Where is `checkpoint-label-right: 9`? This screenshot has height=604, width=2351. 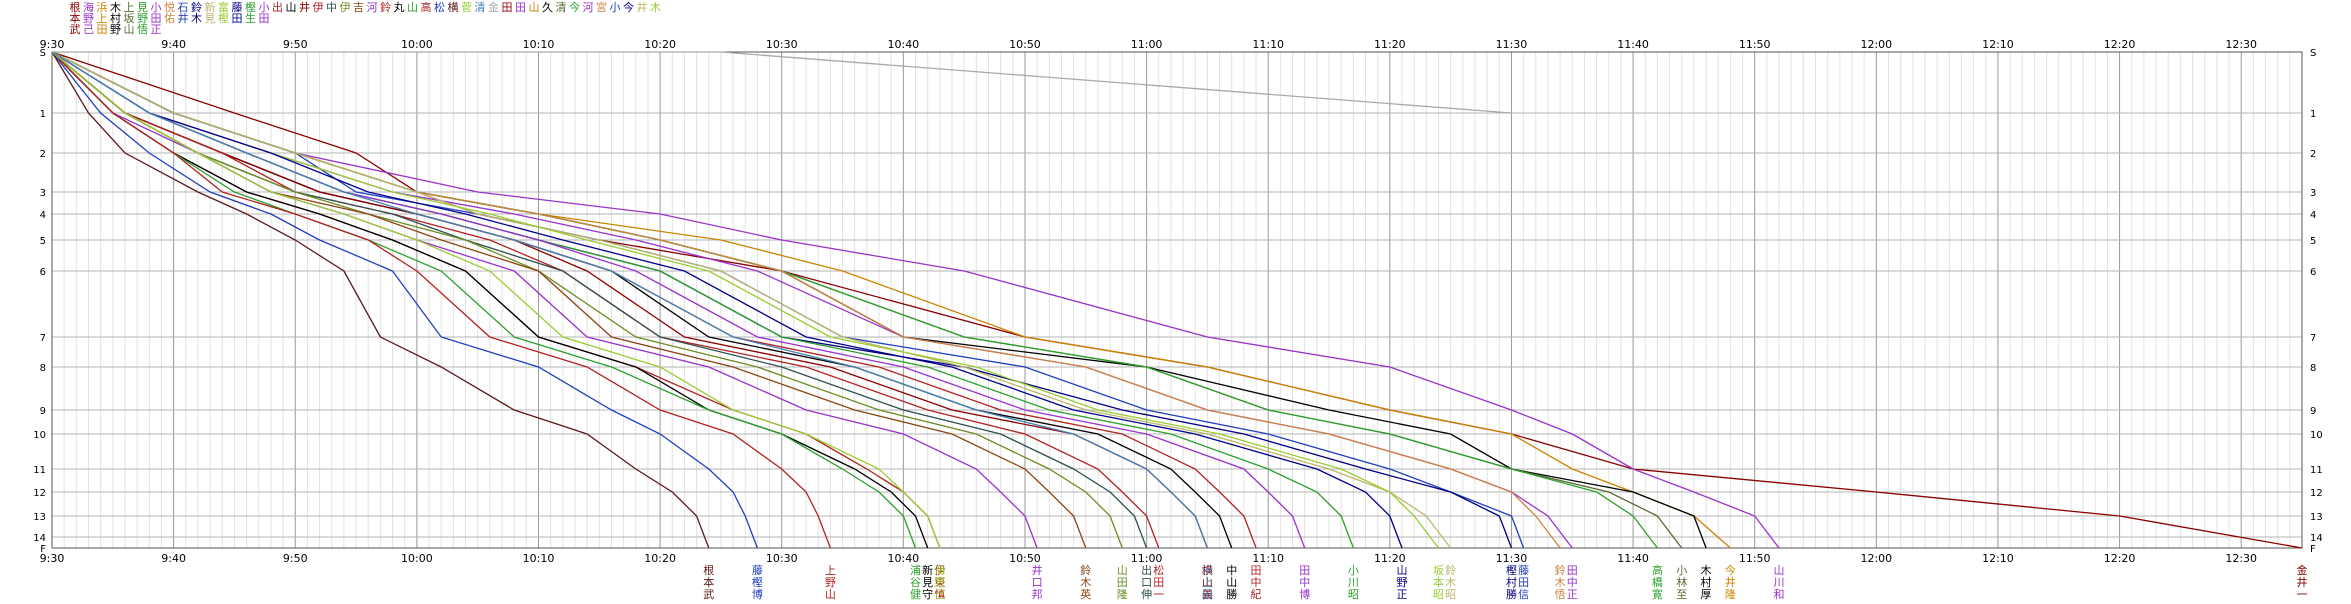
checkpoint-label-right: 9 is located at coordinates (2313, 411).